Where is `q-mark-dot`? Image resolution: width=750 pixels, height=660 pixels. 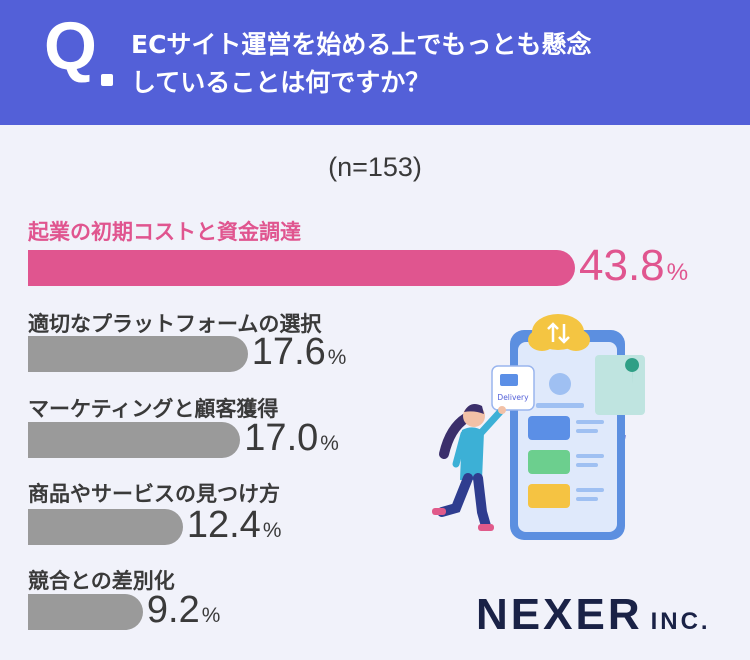 q-mark-dot is located at coordinates (107, 80).